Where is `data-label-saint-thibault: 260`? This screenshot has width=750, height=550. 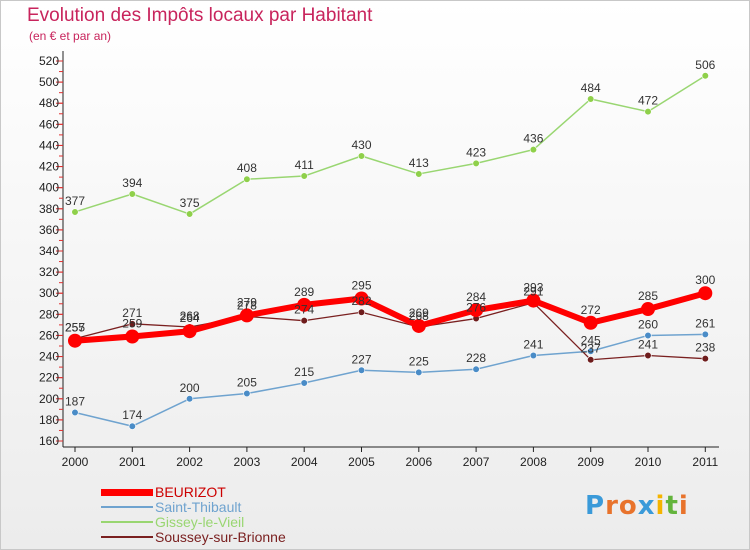 data-label-saint-thibault: 260 is located at coordinates (648, 324).